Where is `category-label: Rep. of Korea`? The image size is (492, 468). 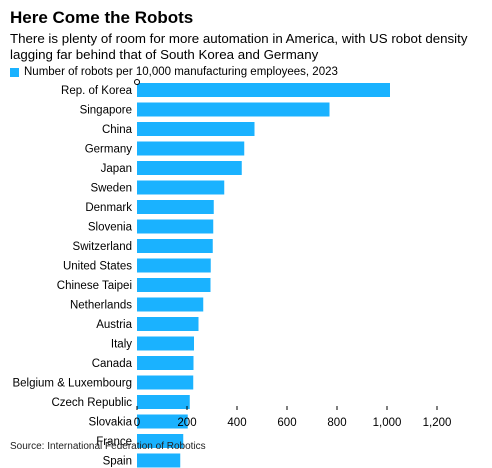
category-label: Rep. of Korea is located at coordinates (97, 91).